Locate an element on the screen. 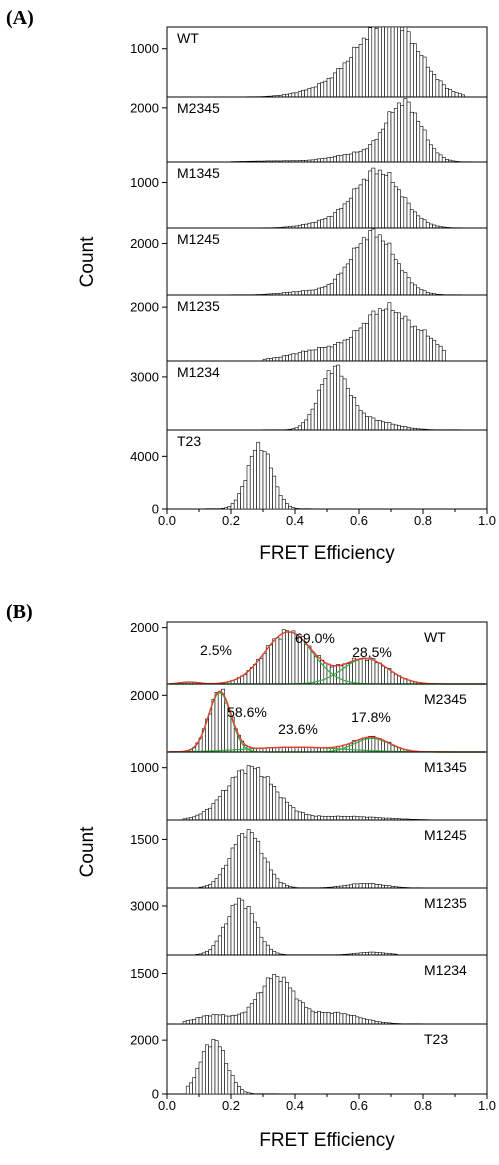 This screenshot has width=499, height=1165. panel-a-xtick-3: 0.6 is located at coordinates (359, 520).